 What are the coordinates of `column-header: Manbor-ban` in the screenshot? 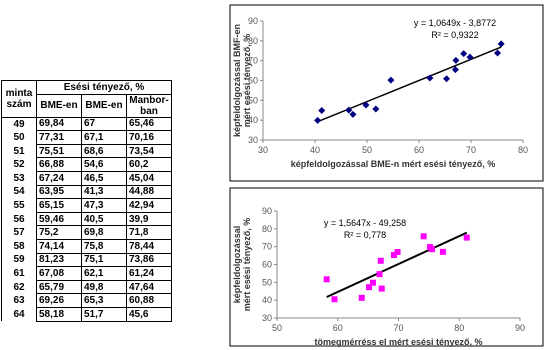 It's located at (149, 105).